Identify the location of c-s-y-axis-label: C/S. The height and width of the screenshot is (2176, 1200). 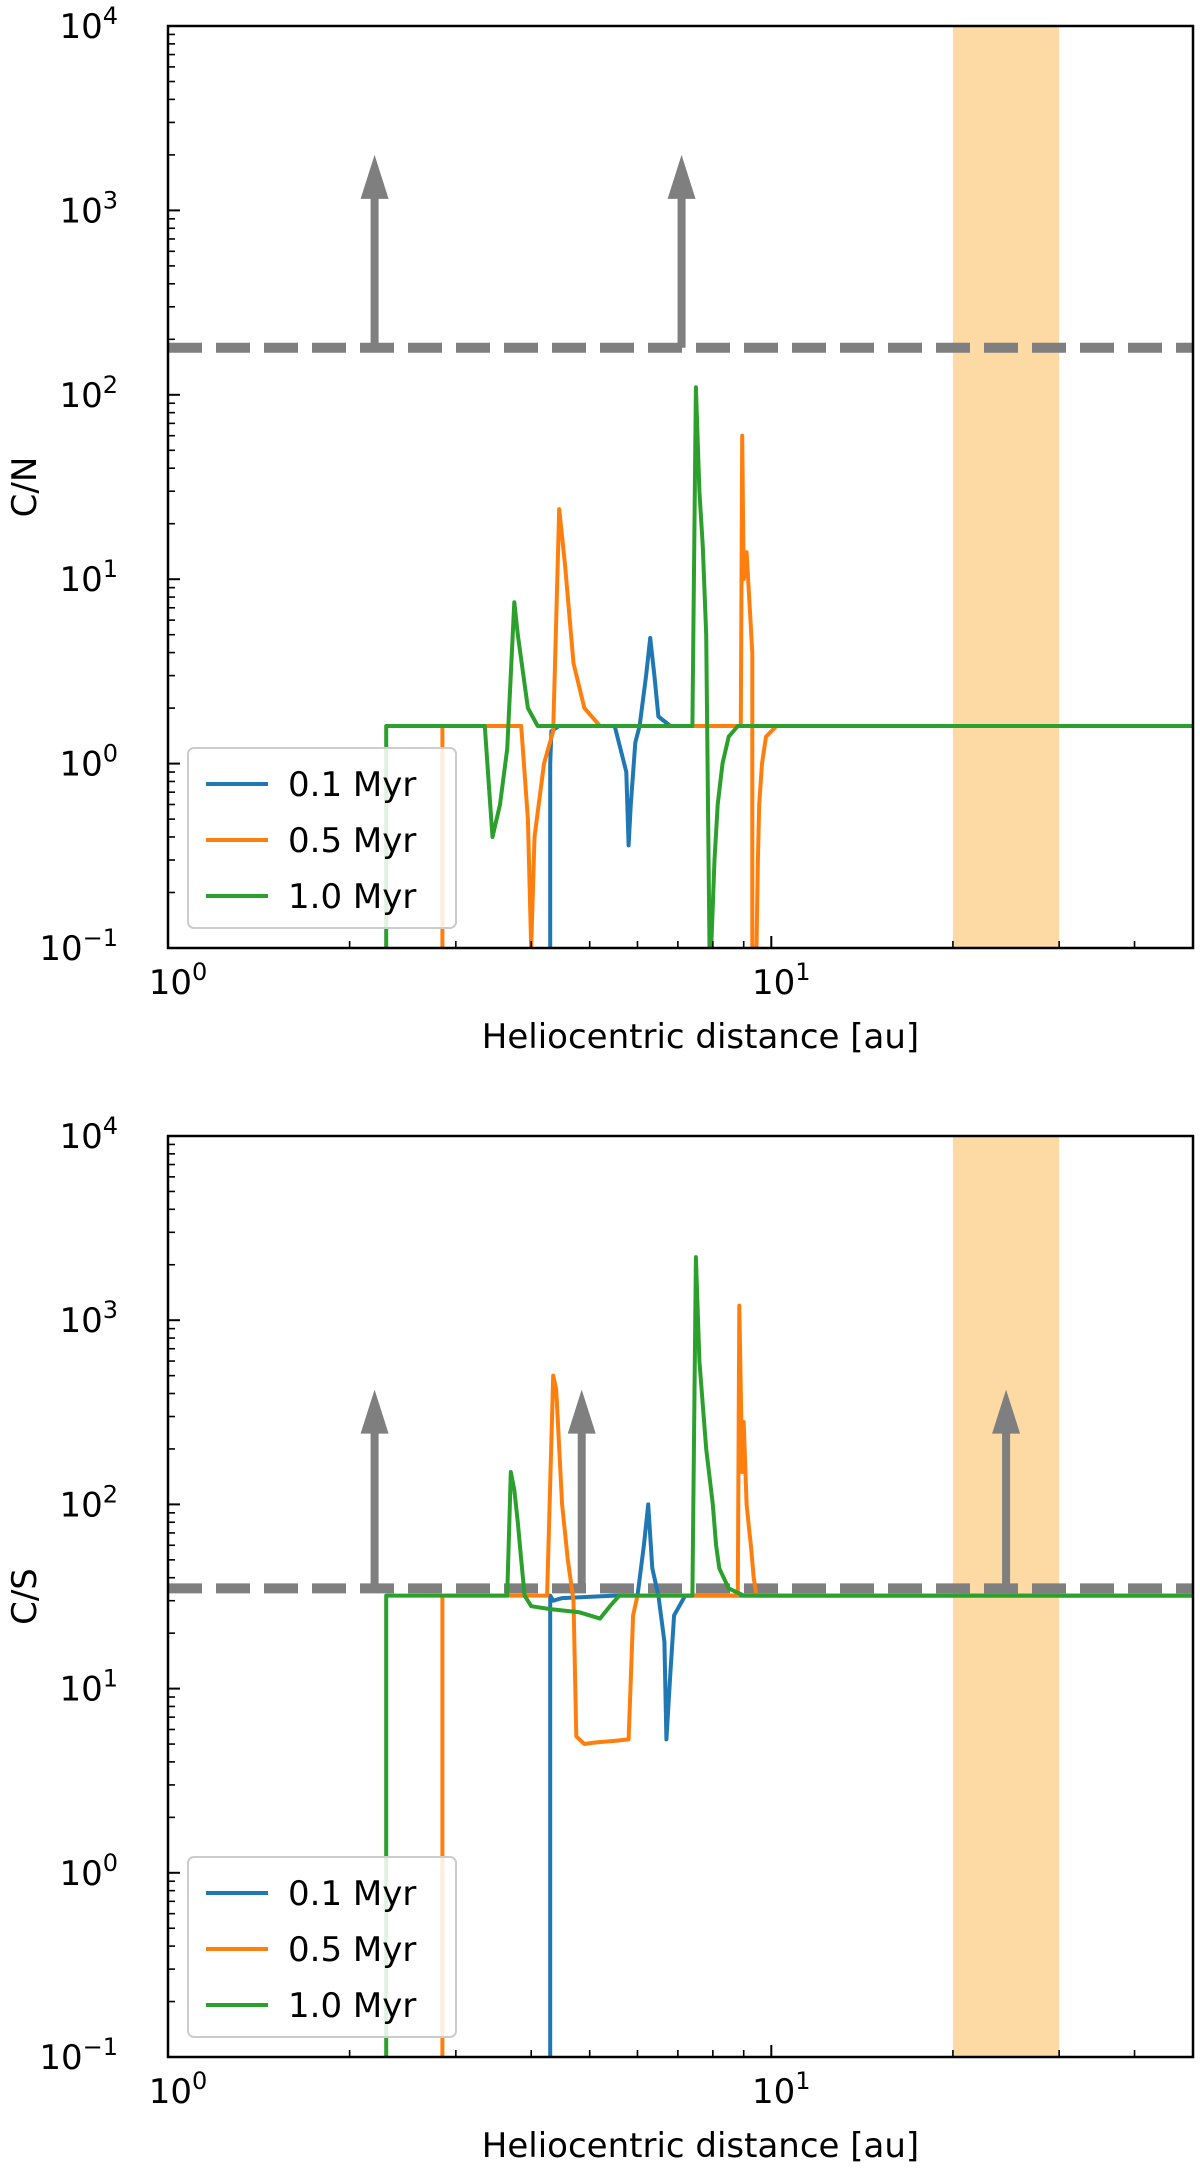
(25, 1596).